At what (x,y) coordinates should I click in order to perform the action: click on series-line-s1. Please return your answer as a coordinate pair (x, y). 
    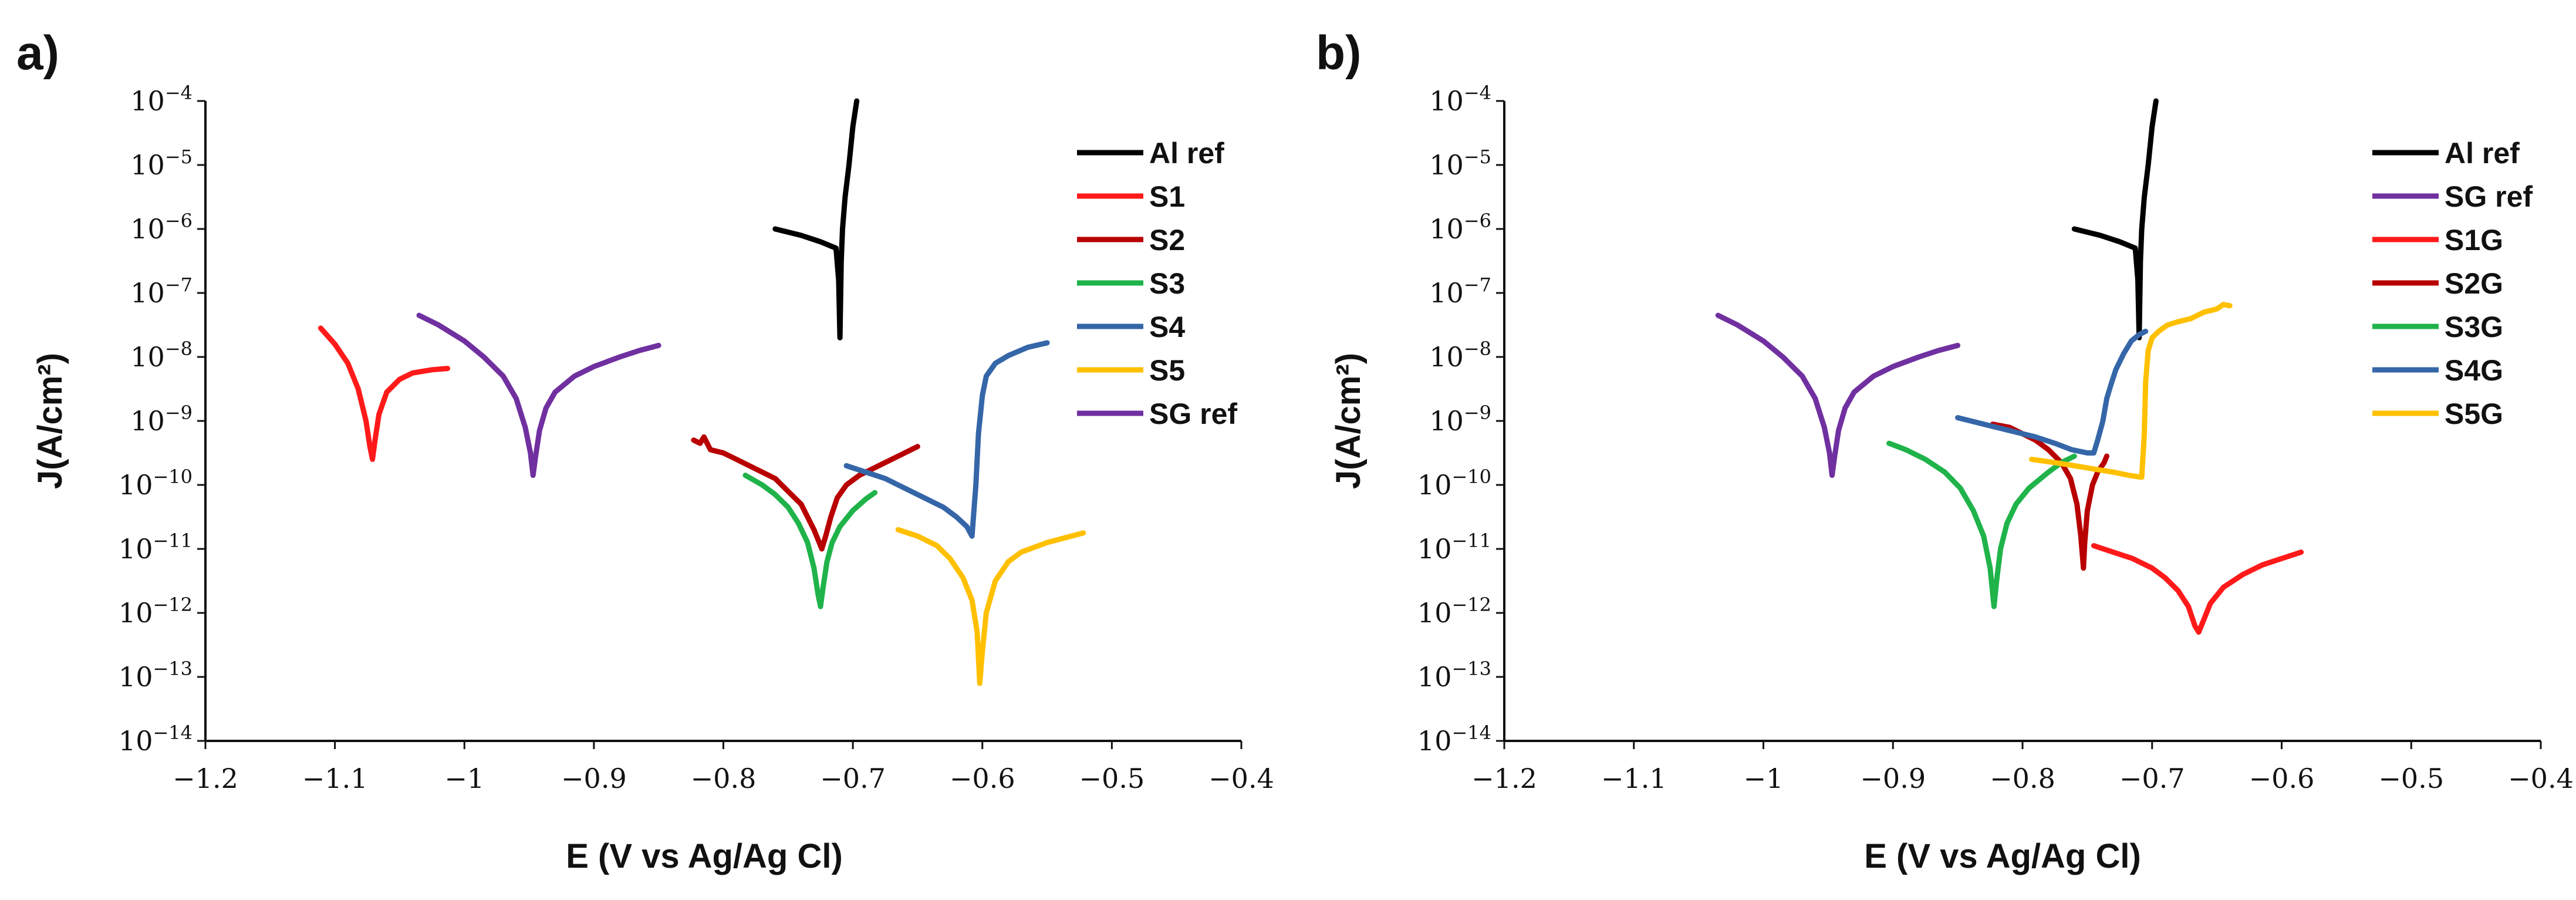
    Looking at the image, I should click on (384, 393).